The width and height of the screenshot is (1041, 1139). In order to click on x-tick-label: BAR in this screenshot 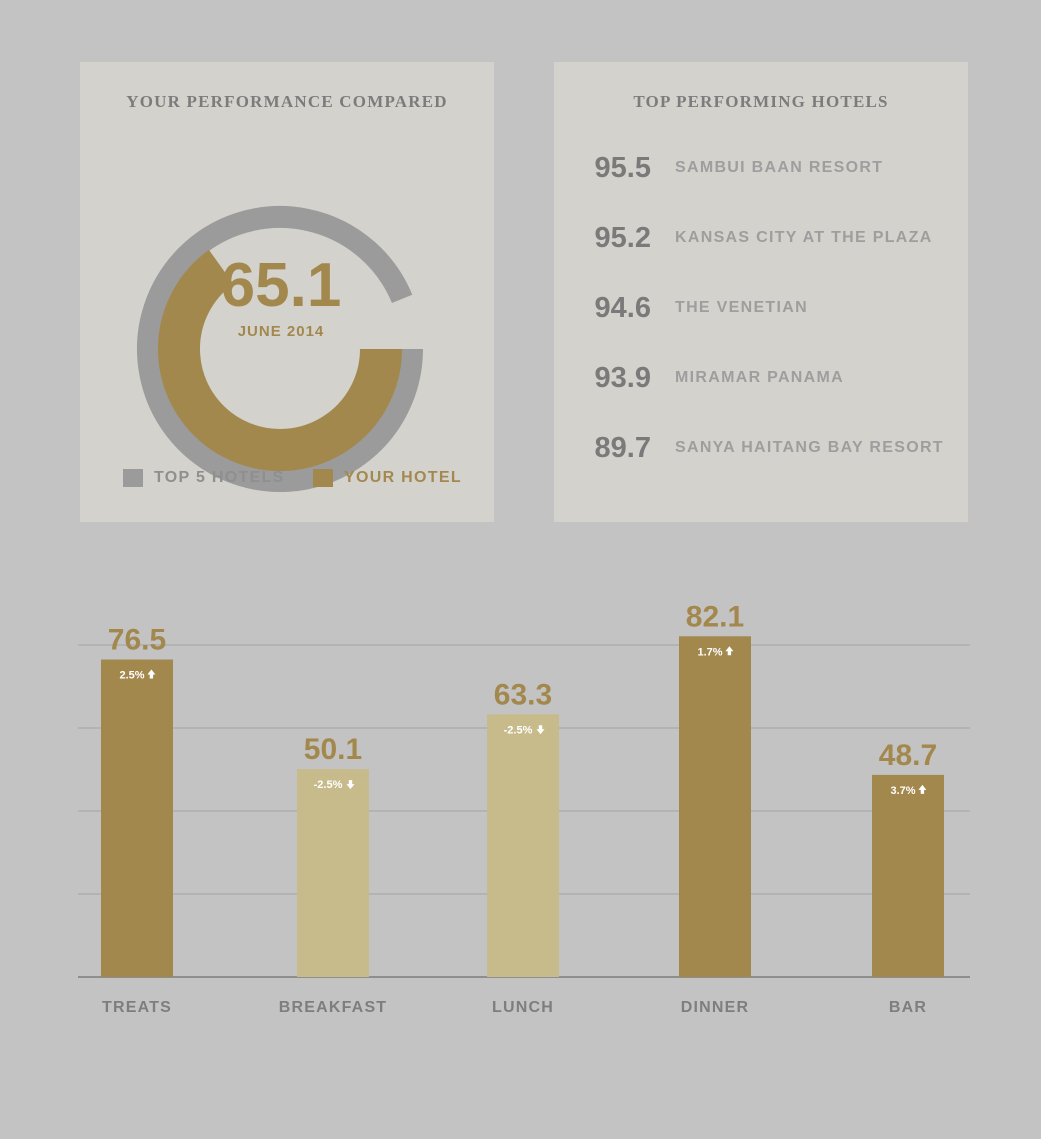, I will do `click(908, 1007)`.